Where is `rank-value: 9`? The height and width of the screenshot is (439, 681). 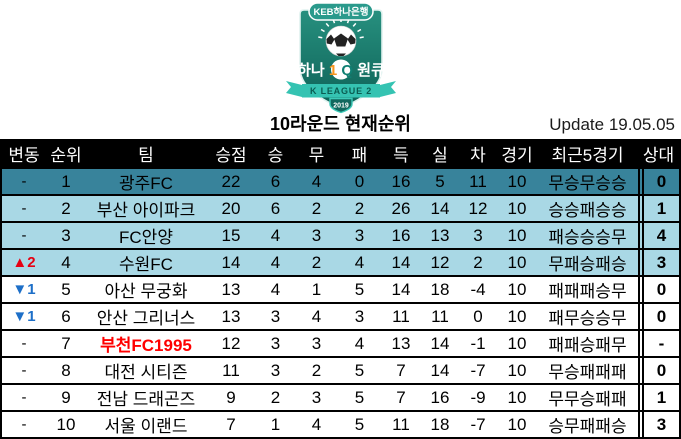 rank-value: 9 is located at coordinates (66, 397).